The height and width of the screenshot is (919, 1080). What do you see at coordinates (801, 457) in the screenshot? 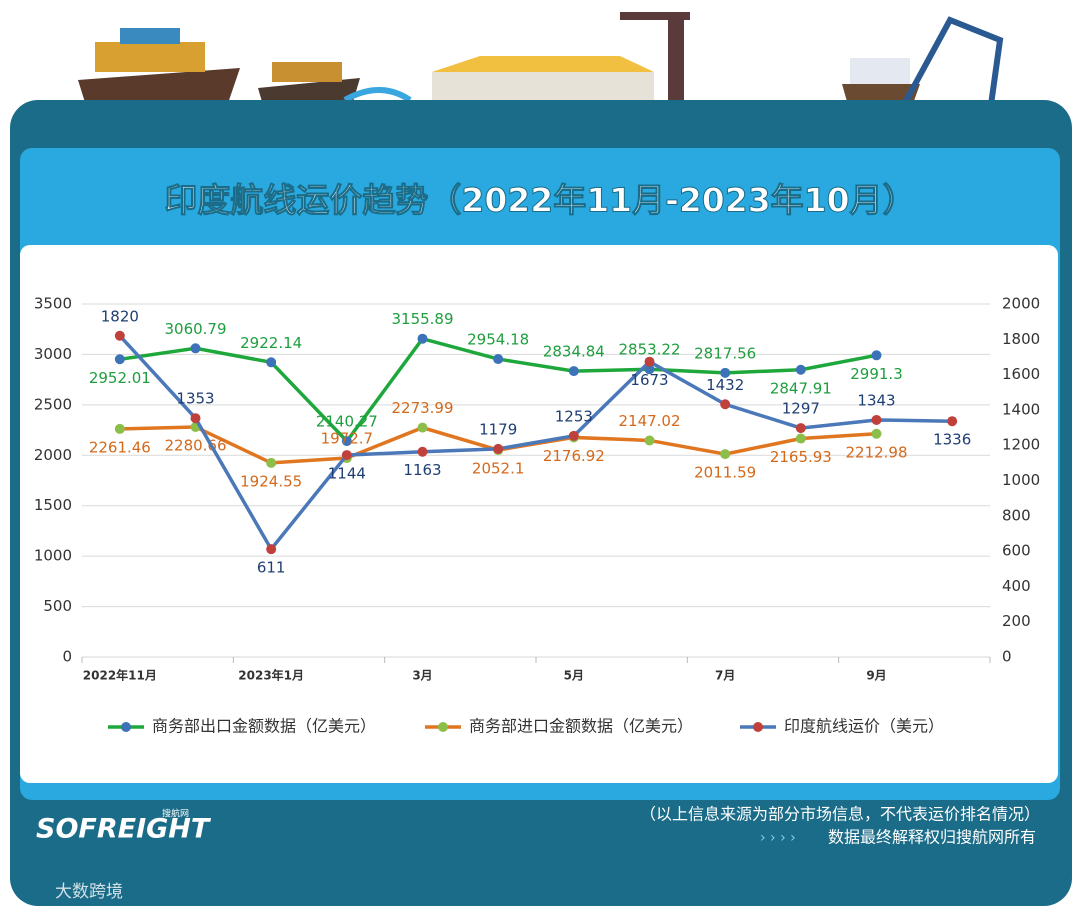
I see `data-label: 2165.93` at bounding box center [801, 457].